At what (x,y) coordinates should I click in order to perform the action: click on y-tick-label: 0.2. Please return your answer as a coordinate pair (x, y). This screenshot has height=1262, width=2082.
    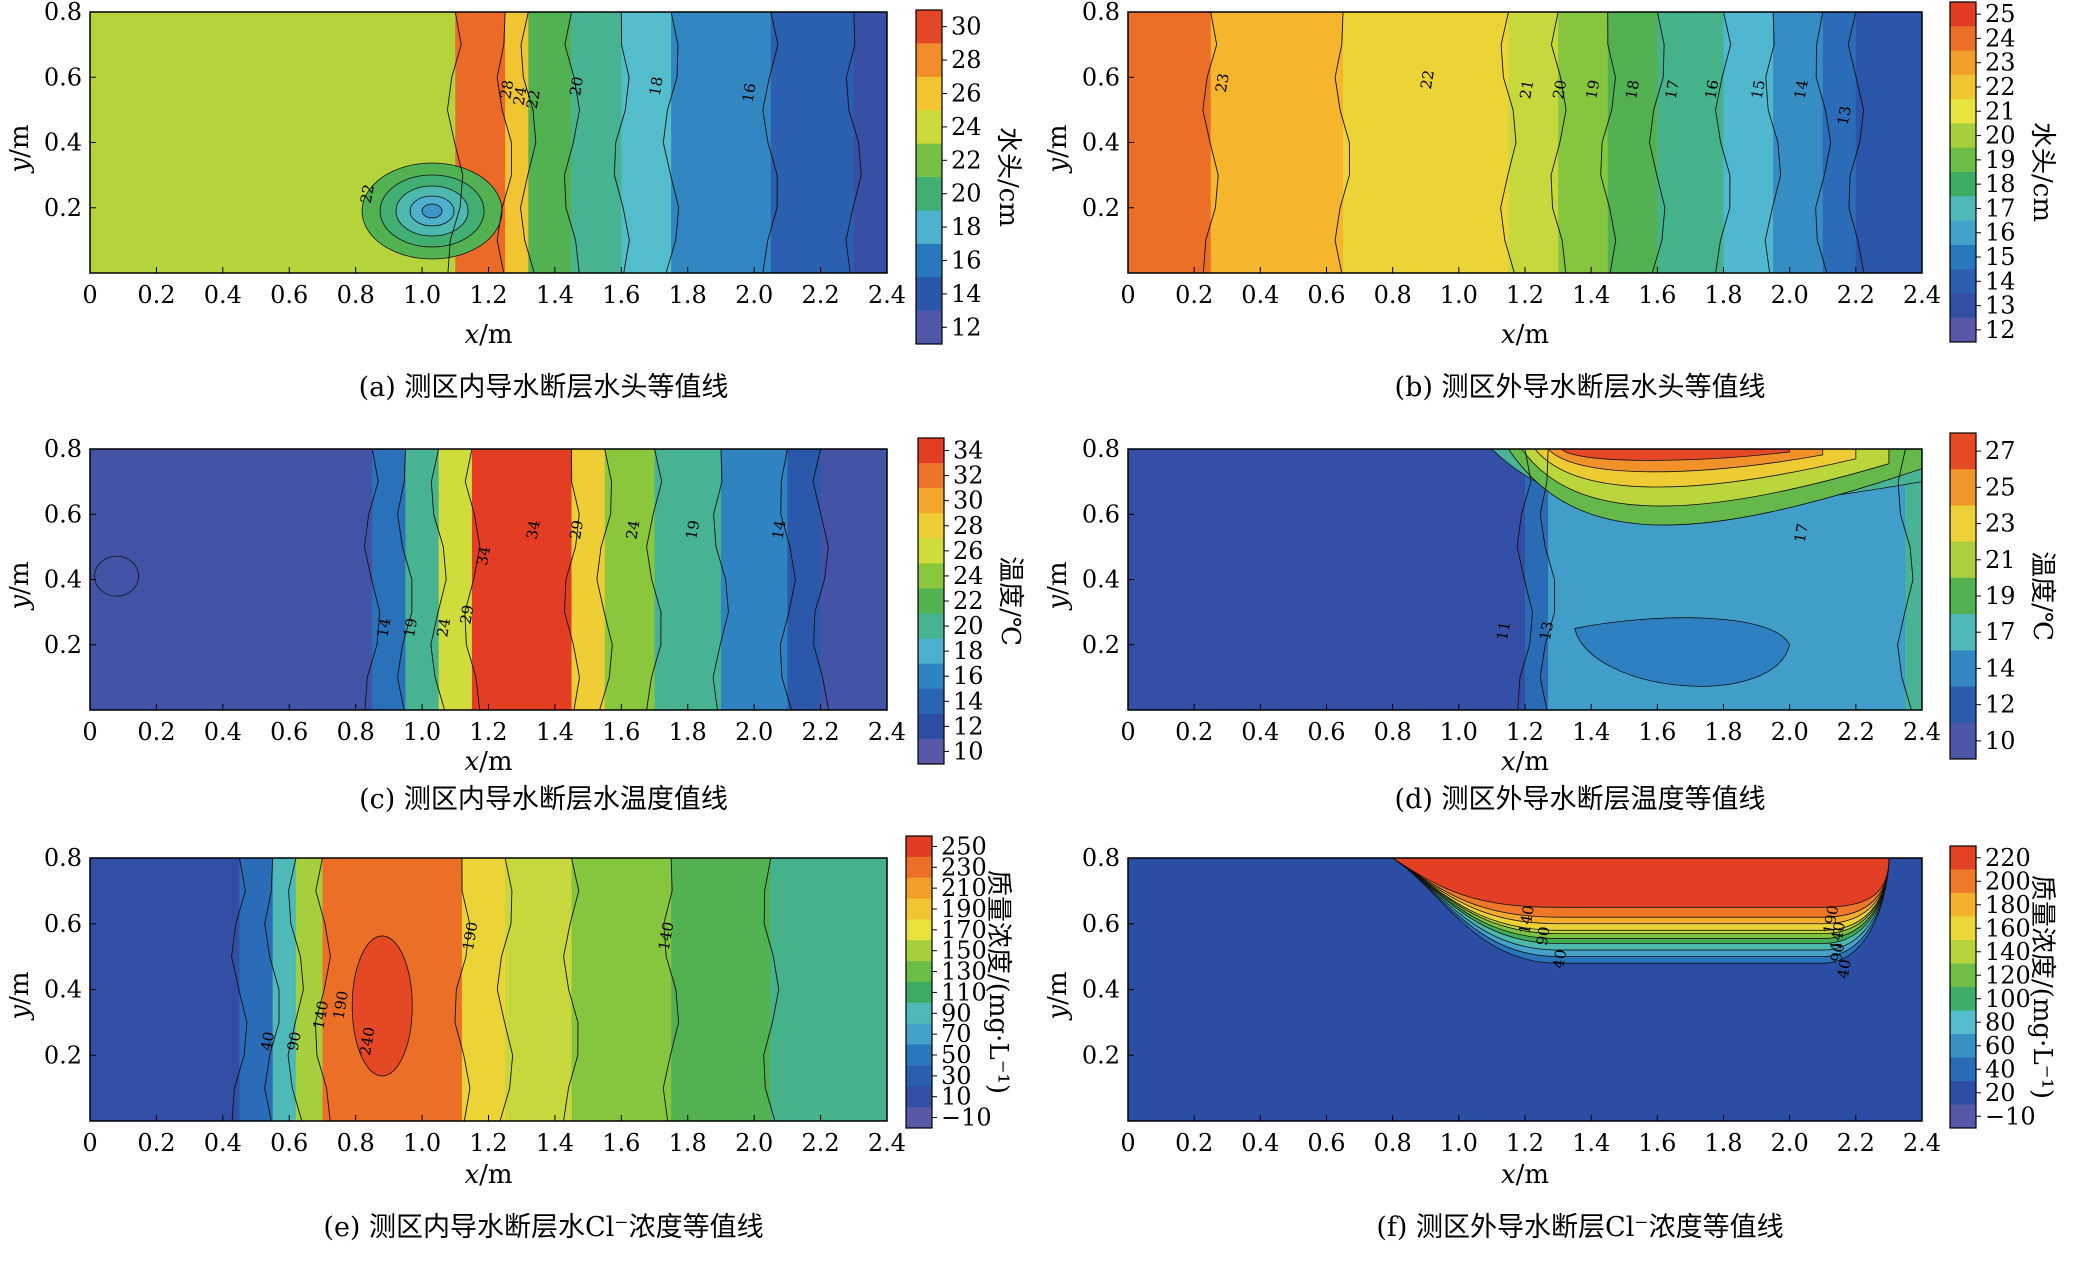
    Looking at the image, I should click on (63, 1055).